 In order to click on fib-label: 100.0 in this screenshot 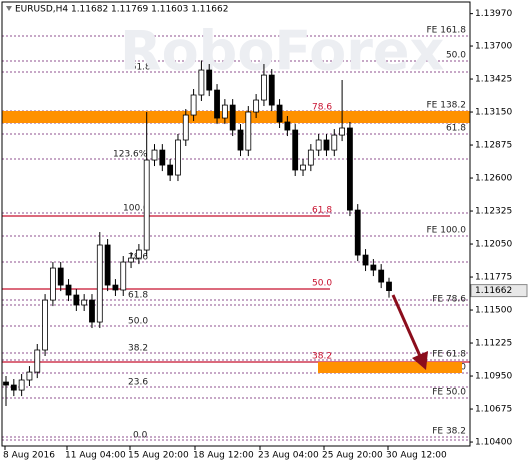, I will do `click(136, 209)`.